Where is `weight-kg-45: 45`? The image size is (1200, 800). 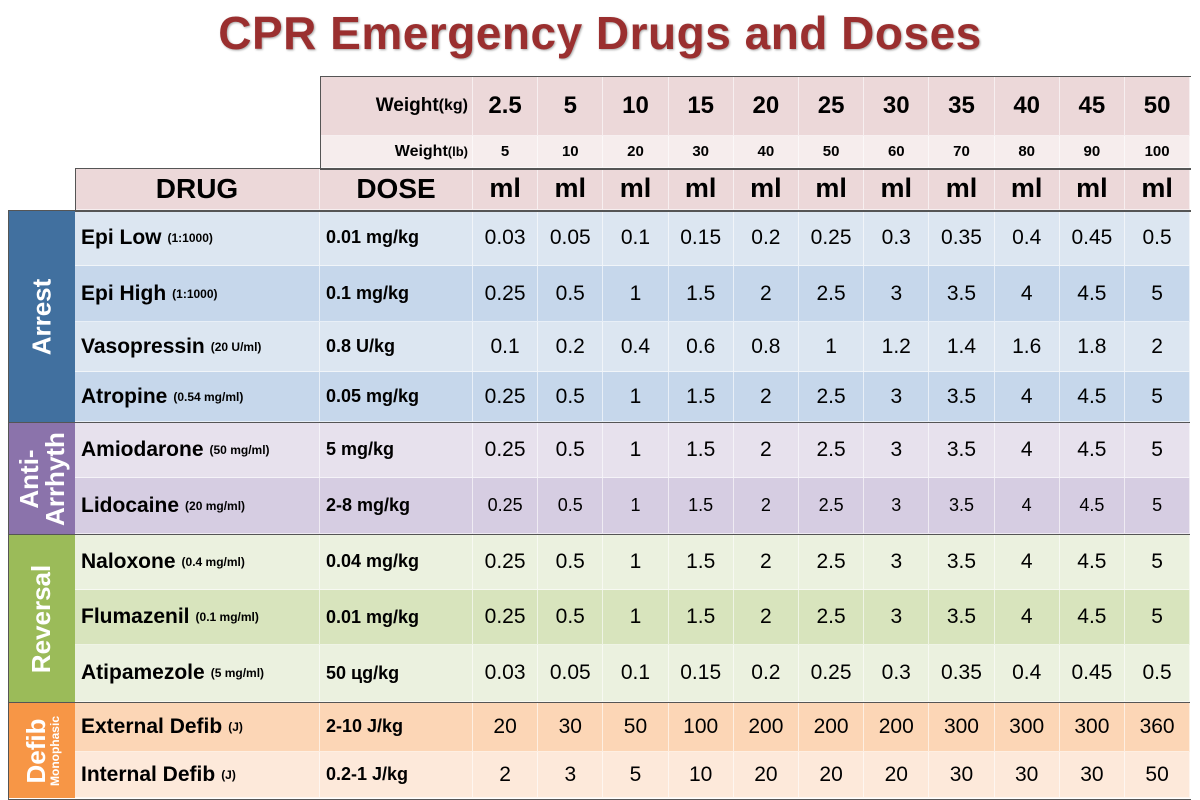
weight-kg-45: 45 is located at coordinates (1092, 106).